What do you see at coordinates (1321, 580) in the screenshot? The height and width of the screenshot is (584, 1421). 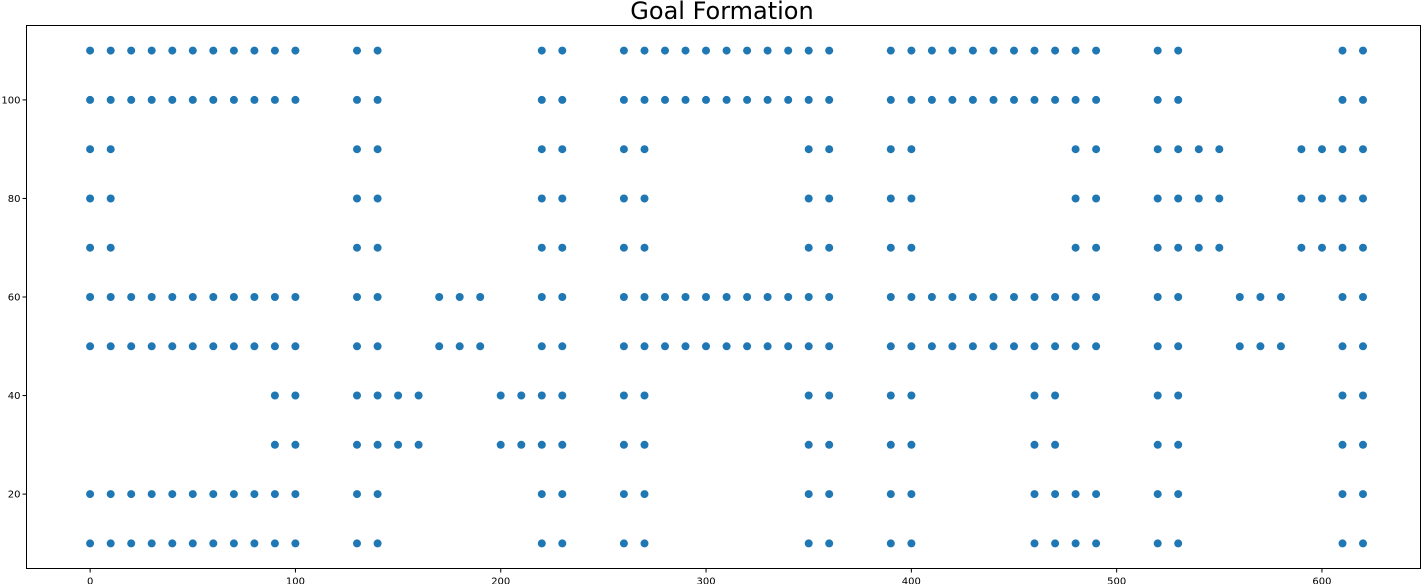 I see `x-tick-label: 600` at bounding box center [1321, 580].